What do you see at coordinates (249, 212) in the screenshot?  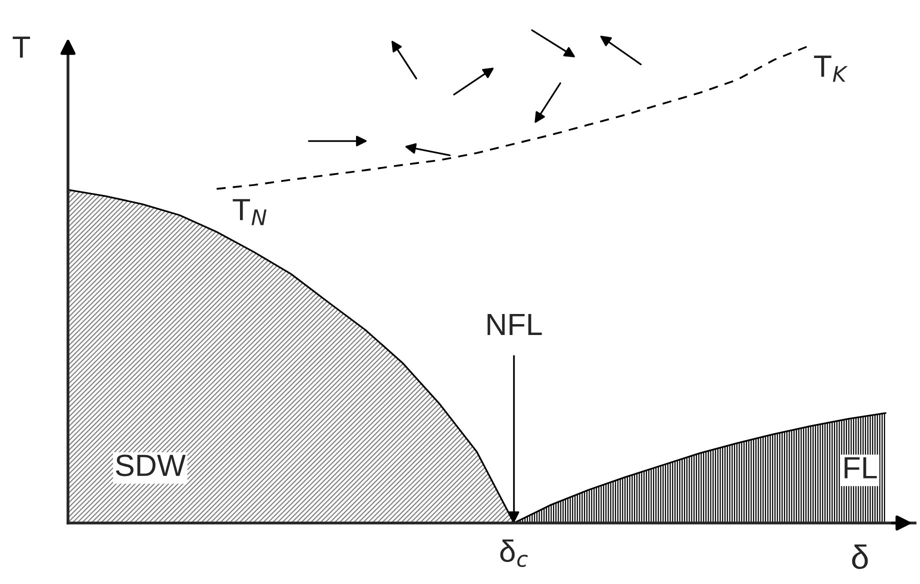 I see `annotation: T$_{N}$` at bounding box center [249, 212].